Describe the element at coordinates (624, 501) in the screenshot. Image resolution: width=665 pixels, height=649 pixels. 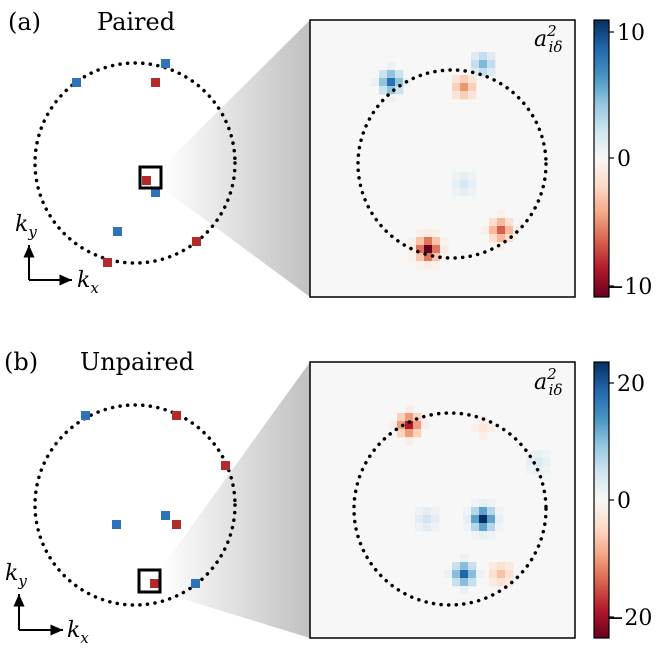
I see `colorbar-tick-label: 0` at that location.